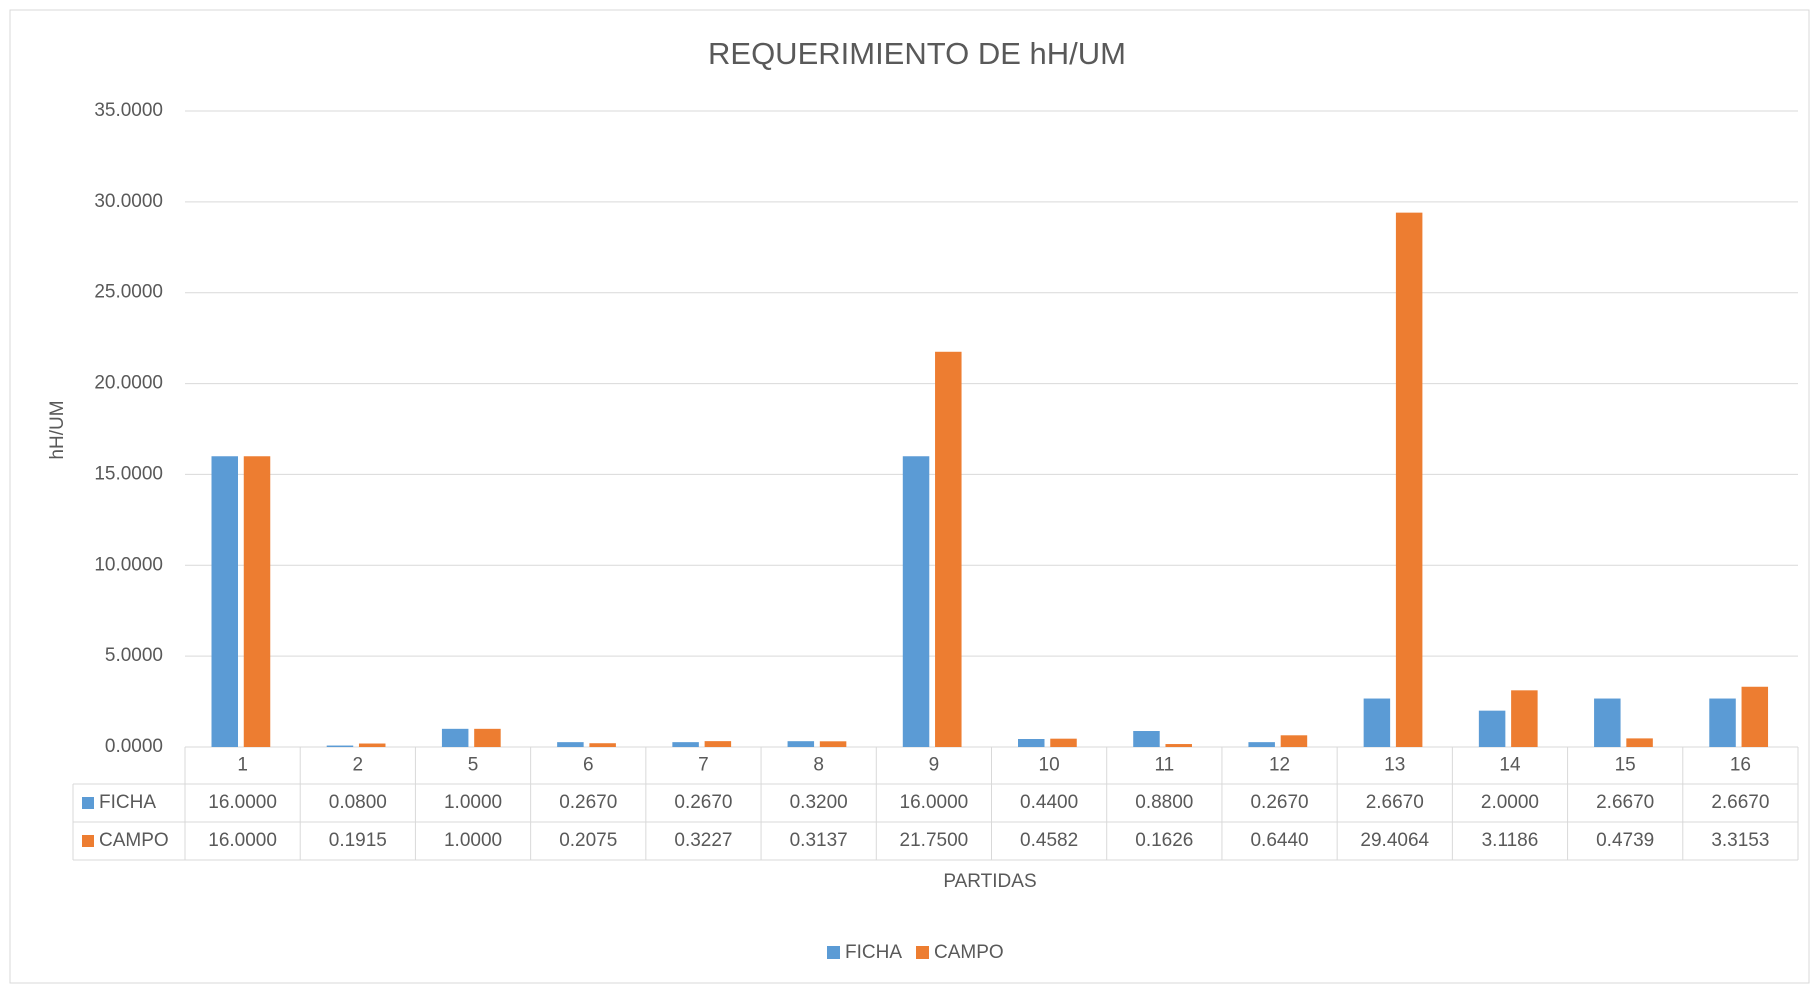  Describe the element at coordinates (1510, 802) in the screenshot. I see `table-value: 2.0000` at that location.